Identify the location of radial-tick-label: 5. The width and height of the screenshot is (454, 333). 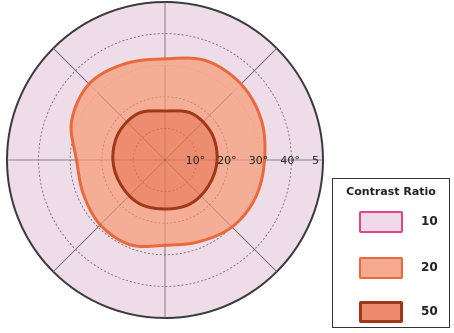
(315, 160).